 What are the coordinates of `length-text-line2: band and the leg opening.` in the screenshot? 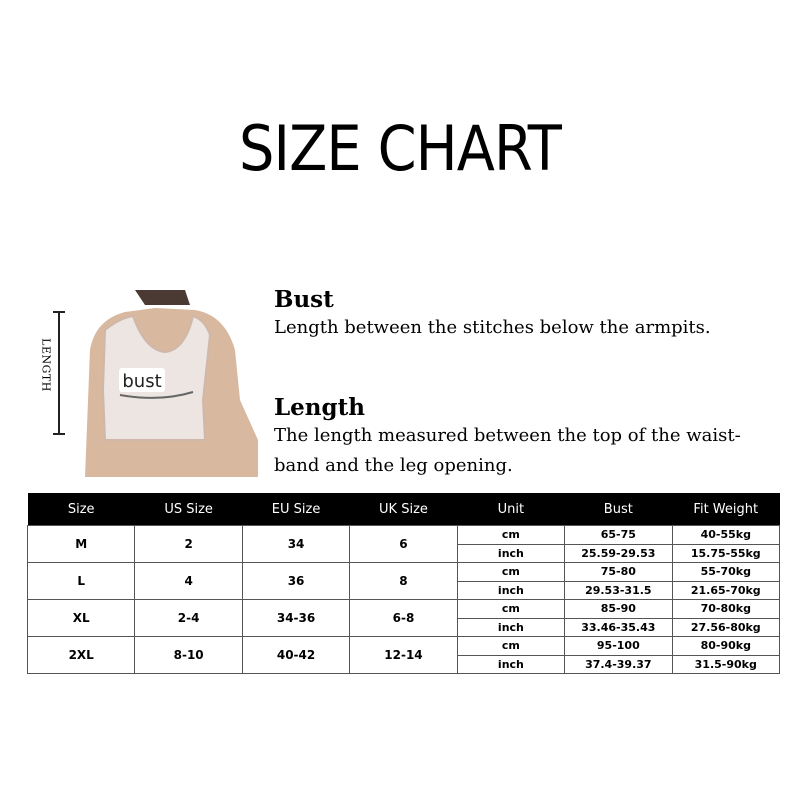 It's located at (393, 465).